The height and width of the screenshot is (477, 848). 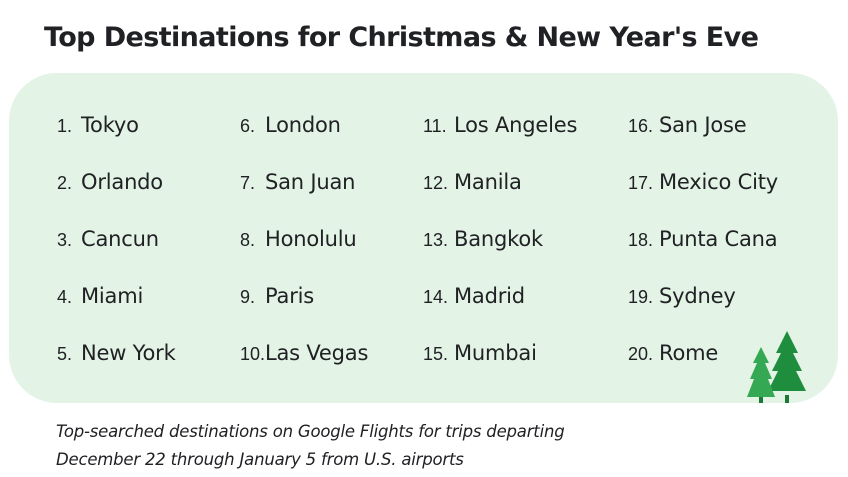 I want to click on list-item: 4. Miami, so click(x=100, y=304).